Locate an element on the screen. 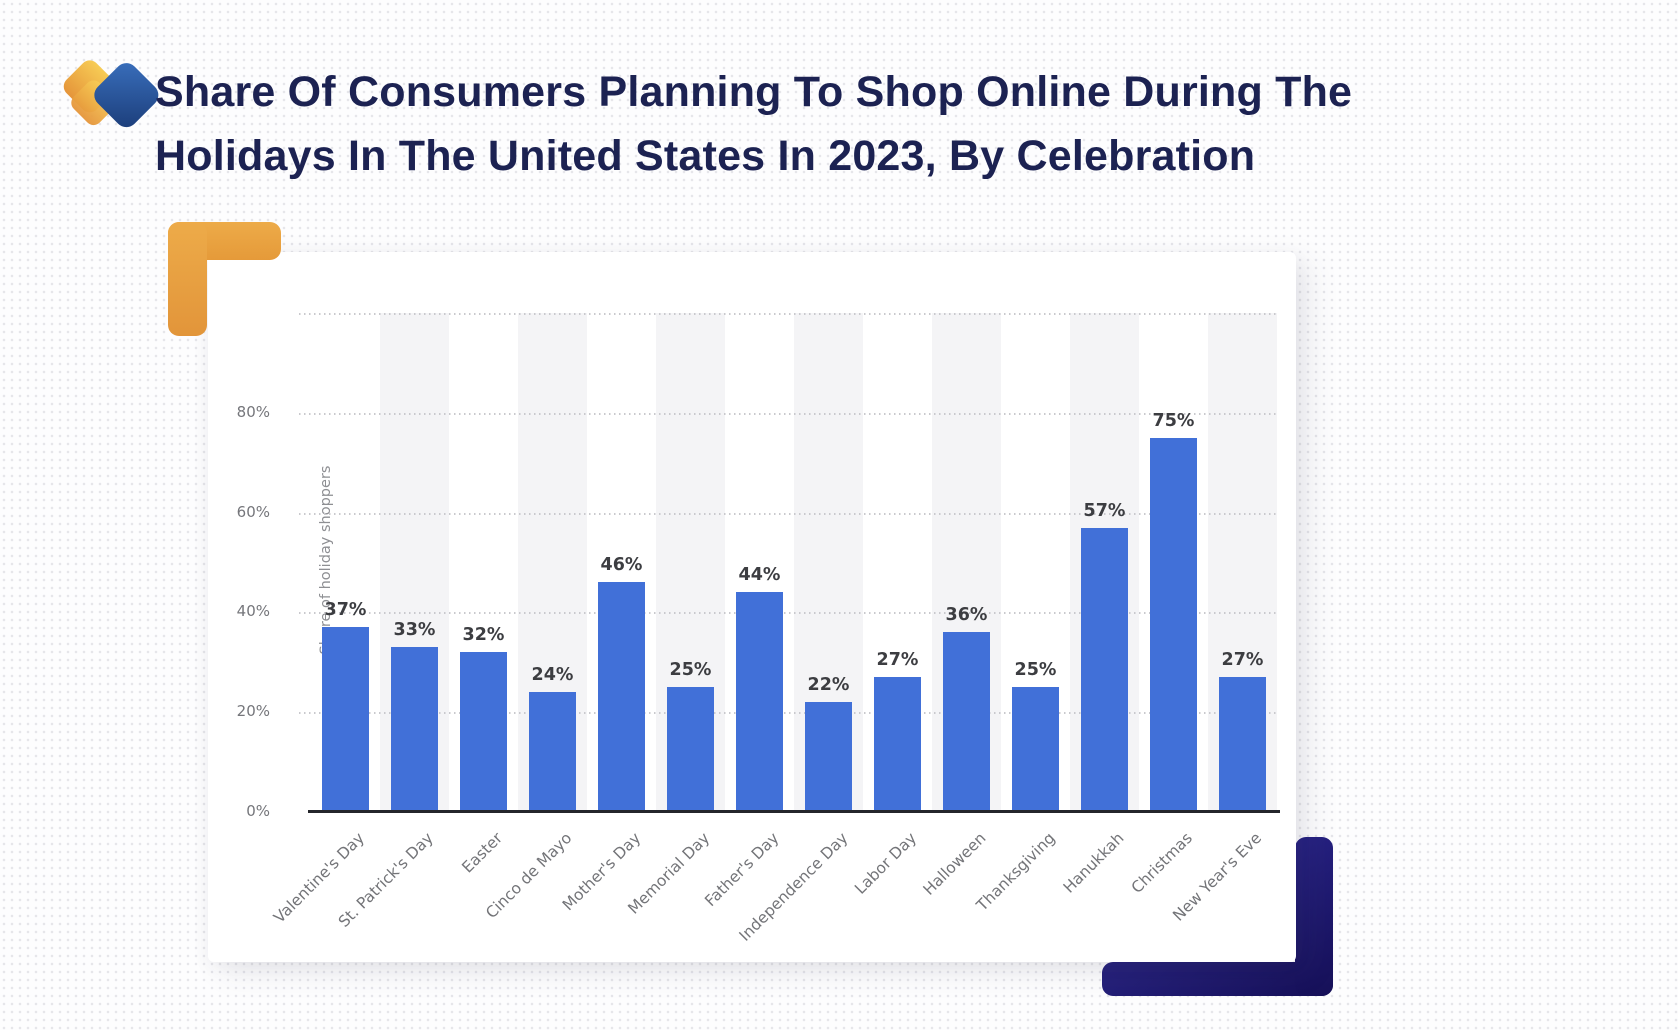  orange-corner-accent-vertical is located at coordinates (187, 279).